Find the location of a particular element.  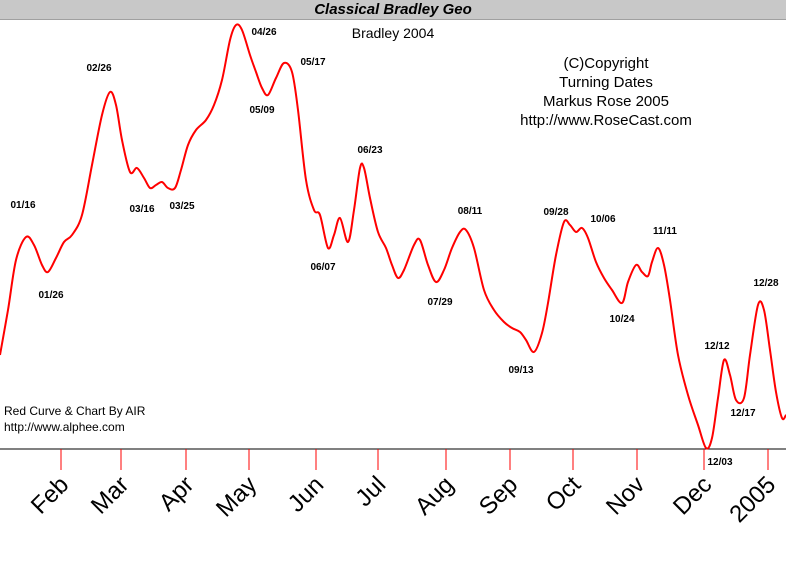

turning-point-label: 12/17 is located at coordinates (742, 413).